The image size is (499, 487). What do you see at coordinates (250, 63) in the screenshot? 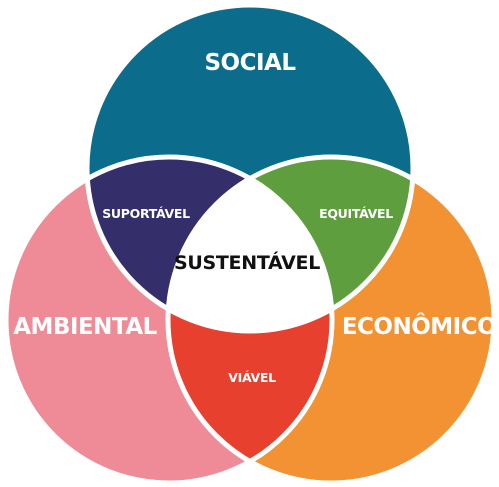
I see `social-label: SOCIAL` at bounding box center [250, 63].